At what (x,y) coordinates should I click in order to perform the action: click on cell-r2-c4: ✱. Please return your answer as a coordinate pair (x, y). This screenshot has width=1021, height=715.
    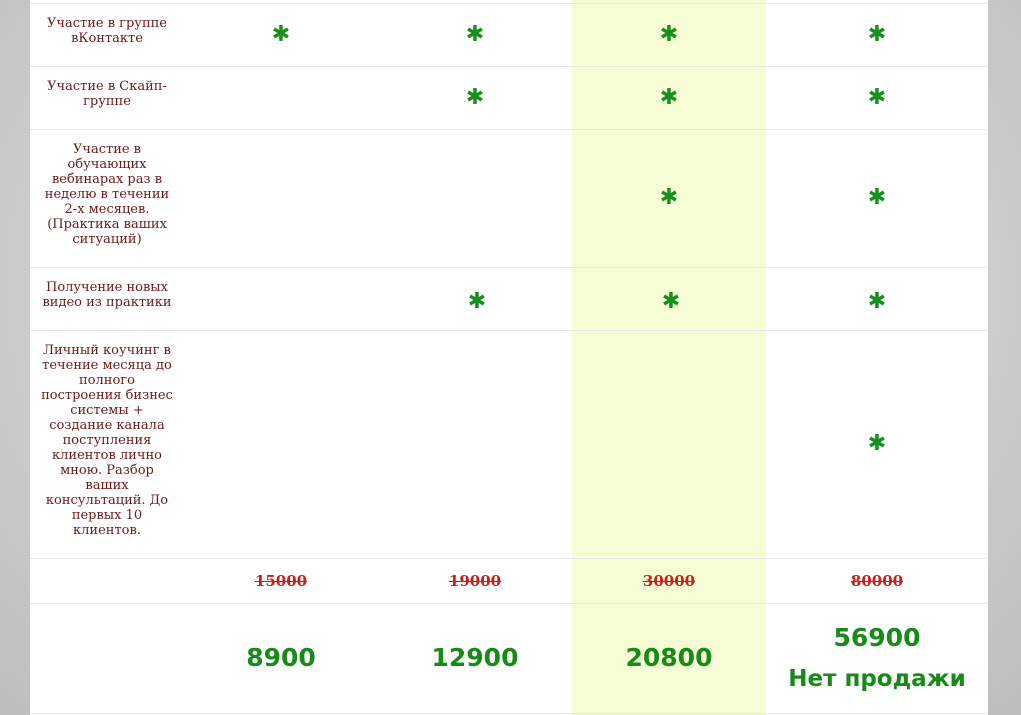
    Looking at the image, I should click on (877, 97).